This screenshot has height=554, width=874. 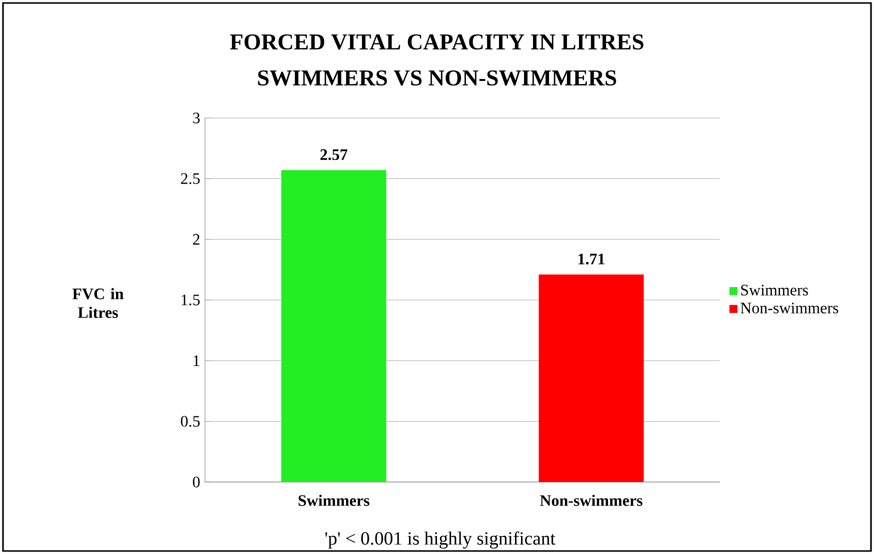 I want to click on y-tick-label: 2, so click(x=196, y=239).